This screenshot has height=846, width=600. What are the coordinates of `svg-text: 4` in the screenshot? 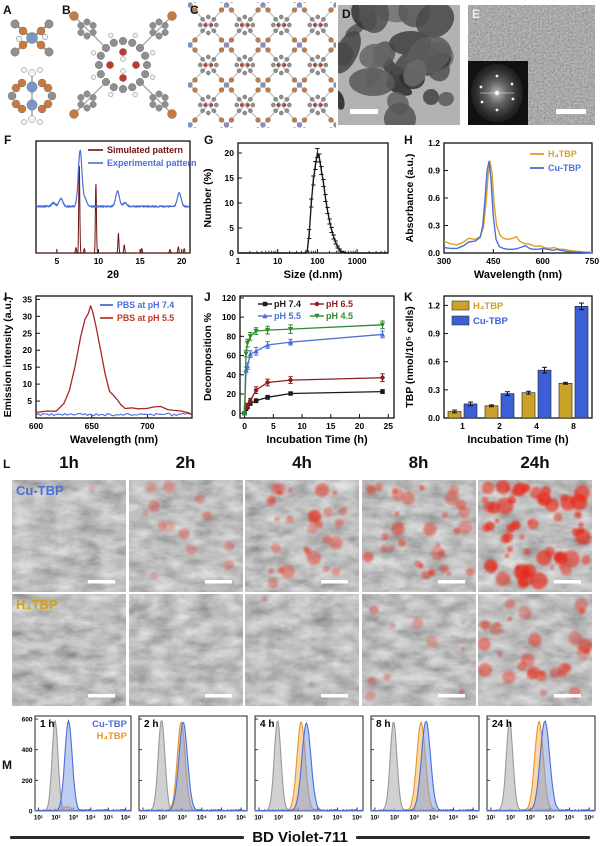 It's located at (536, 426).